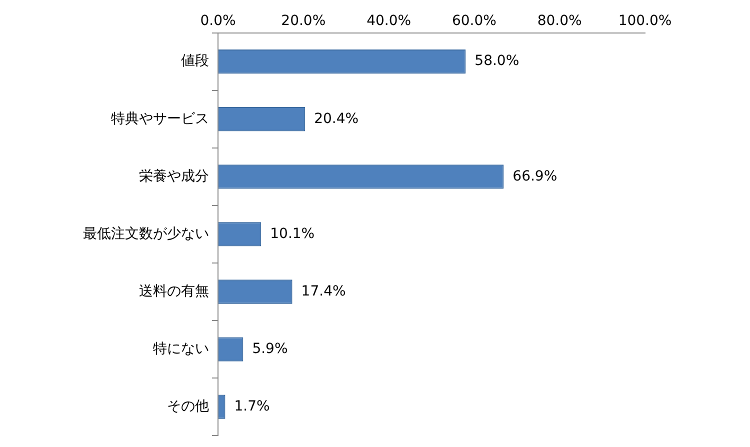 This screenshot has height=447, width=750. Describe the element at coordinates (389, 21) in the screenshot. I see `x-tick-label: 40.0%` at that location.